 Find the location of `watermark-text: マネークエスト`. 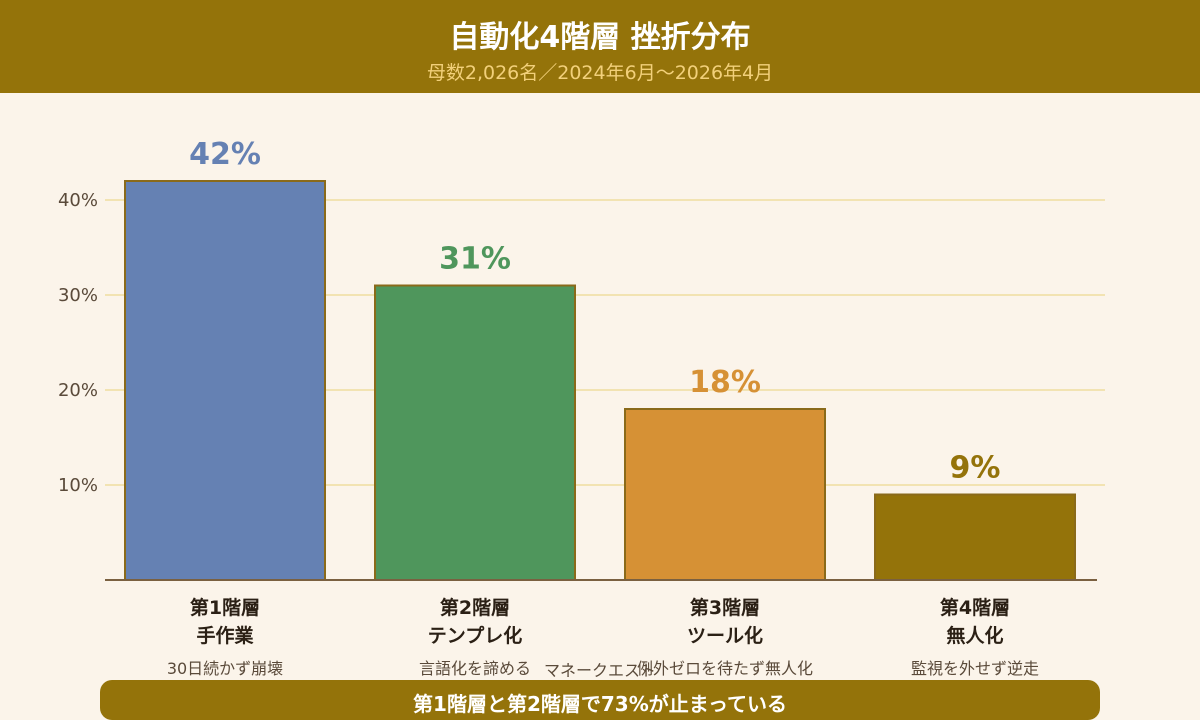

watermark-text: マネークエスト is located at coordinates (599, 670).